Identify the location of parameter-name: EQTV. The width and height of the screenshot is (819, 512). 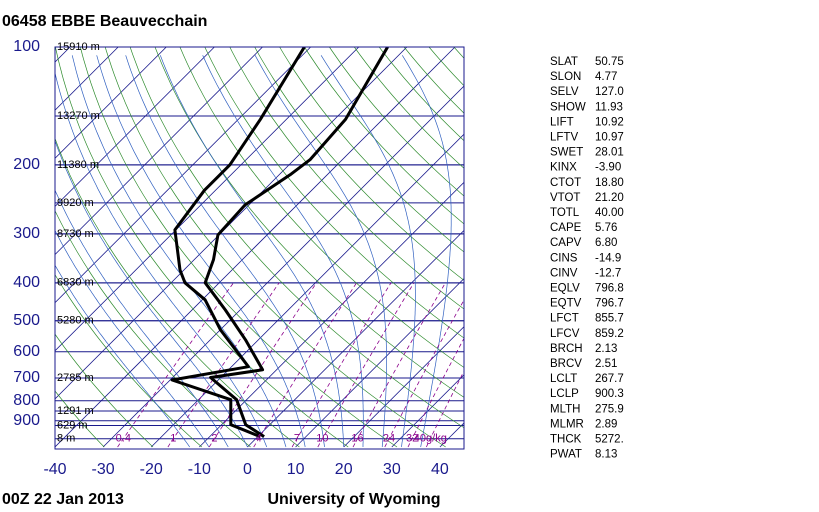
(566, 304).